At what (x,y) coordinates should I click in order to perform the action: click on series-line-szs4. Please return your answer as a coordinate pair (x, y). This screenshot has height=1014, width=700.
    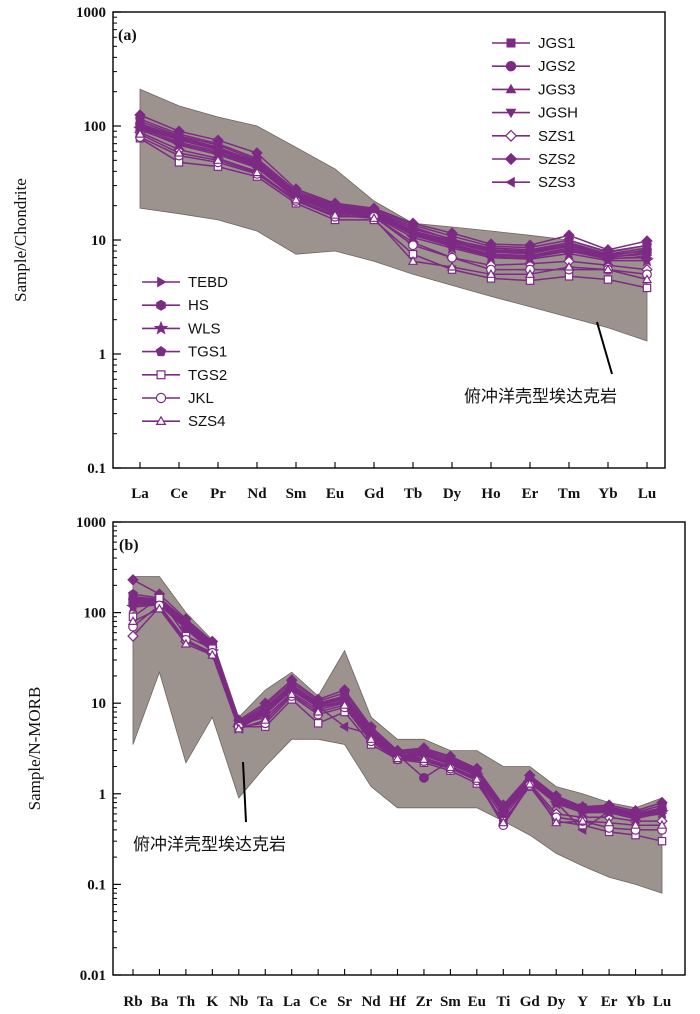
    Looking at the image, I should click on (393, 207).